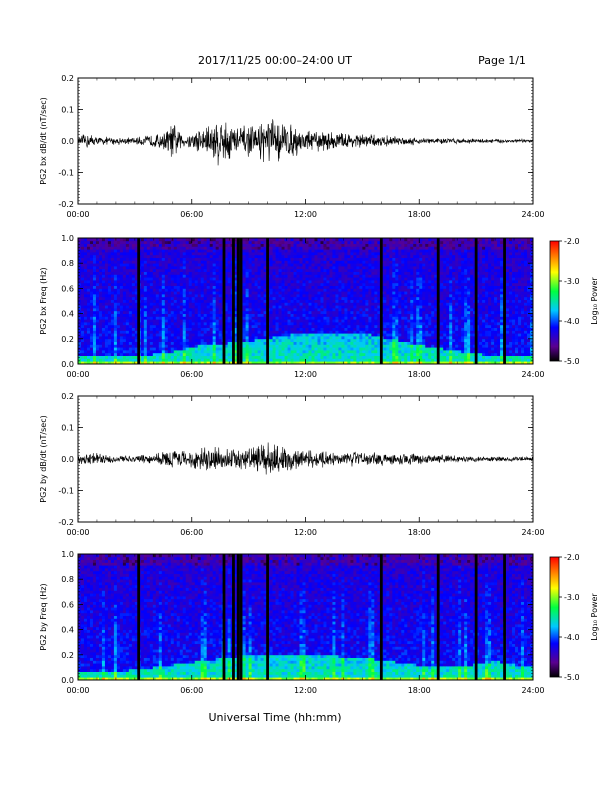 The width and height of the screenshot is (612, 792). I want to click on figure-title: 2017/11/25 00:00–24:00 UT, so click(275, 60).